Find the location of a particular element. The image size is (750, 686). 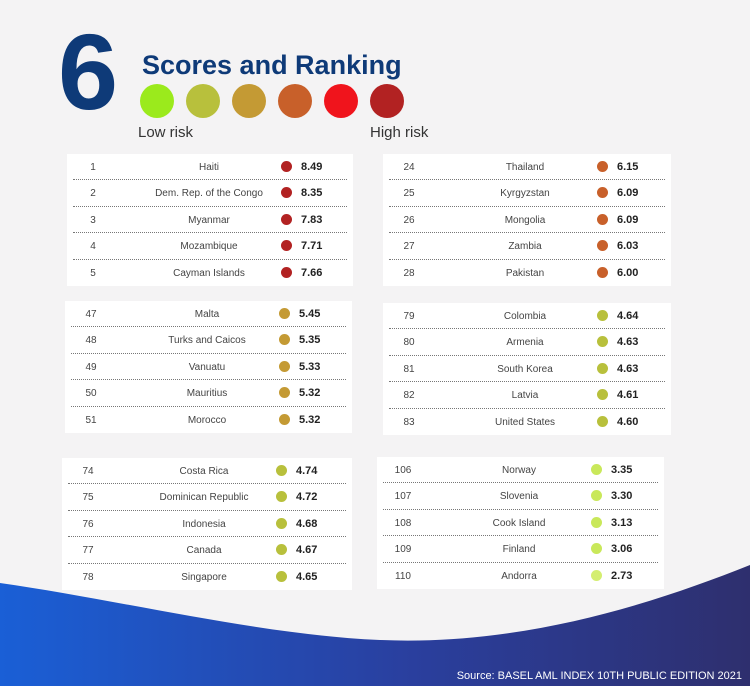

country-cell: Dominican Republic is located at coordinates (204, 498).